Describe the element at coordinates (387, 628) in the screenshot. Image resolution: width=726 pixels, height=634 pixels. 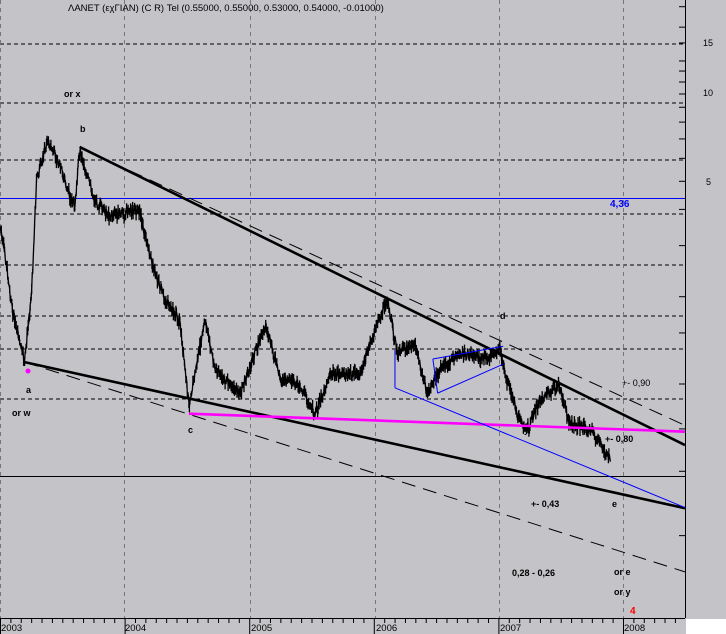
I see `x-tick-label: 2006` at that location.